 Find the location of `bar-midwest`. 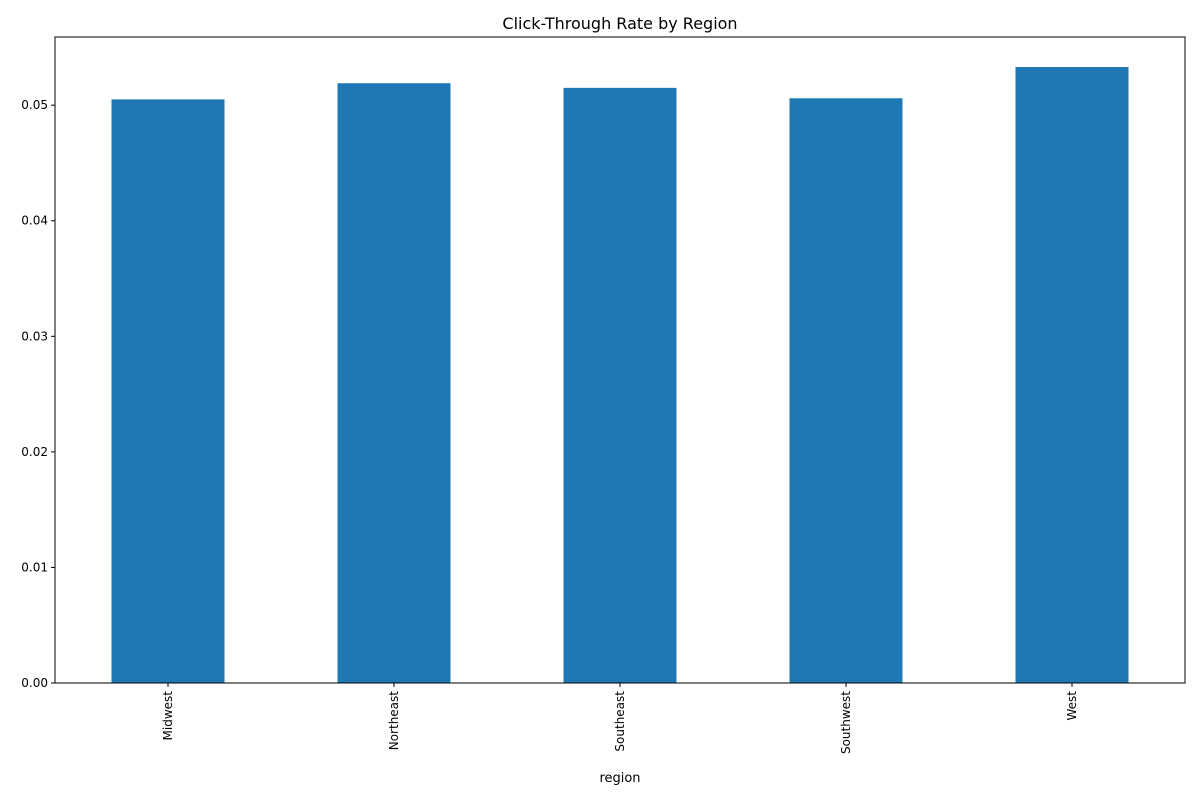

bar-midwest is located at coordinates (168, 391).